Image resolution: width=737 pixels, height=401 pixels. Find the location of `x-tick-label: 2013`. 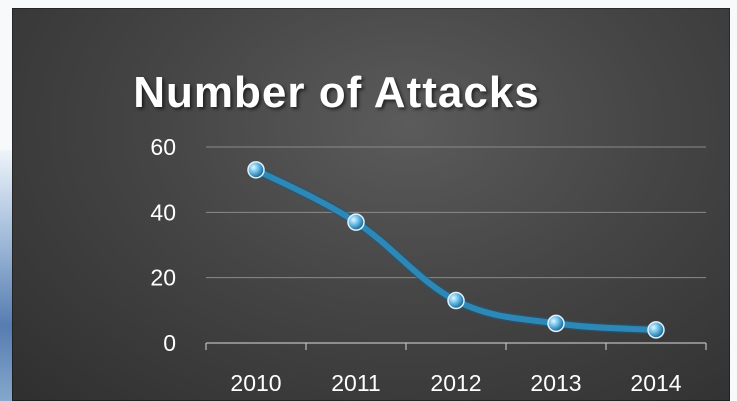

x-tick-label: 2013 is located at coordinates (555, 383).